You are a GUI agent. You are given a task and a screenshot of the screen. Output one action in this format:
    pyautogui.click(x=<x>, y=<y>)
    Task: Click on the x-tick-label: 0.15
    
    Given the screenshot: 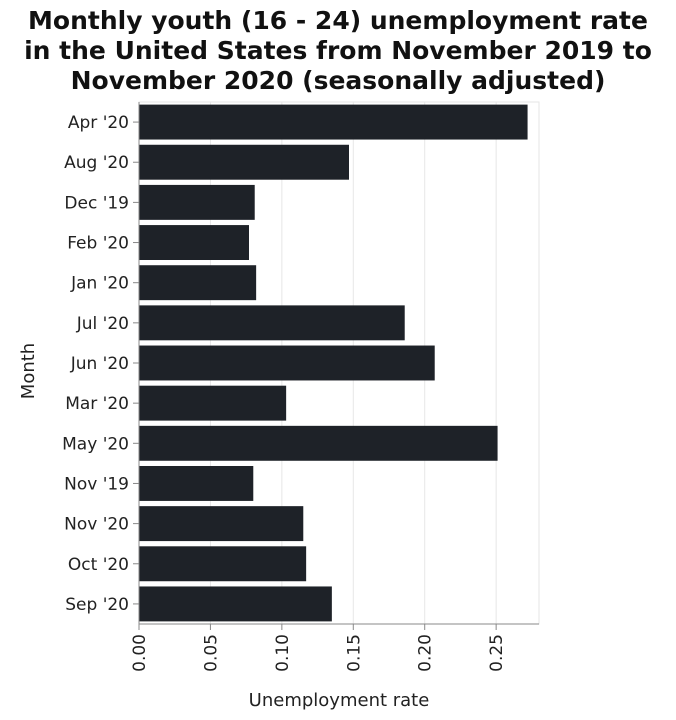 What is the action you would take?
    pyautogui.click(x=354, y=653)
    